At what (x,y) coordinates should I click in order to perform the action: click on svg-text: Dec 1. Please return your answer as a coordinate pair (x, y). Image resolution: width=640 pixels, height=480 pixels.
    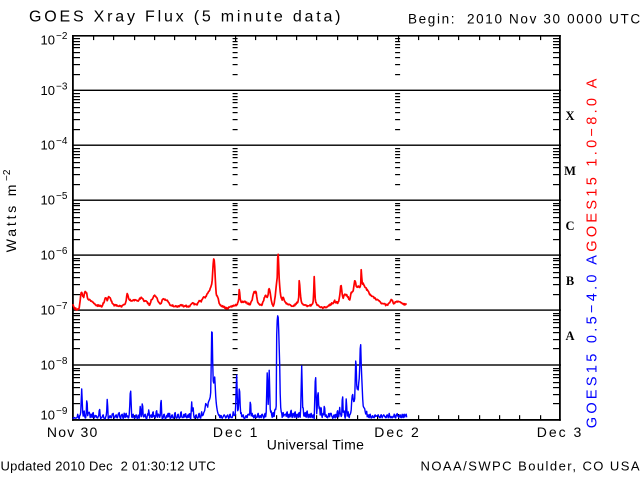
    Looking at the image, I should click on (236, 432).